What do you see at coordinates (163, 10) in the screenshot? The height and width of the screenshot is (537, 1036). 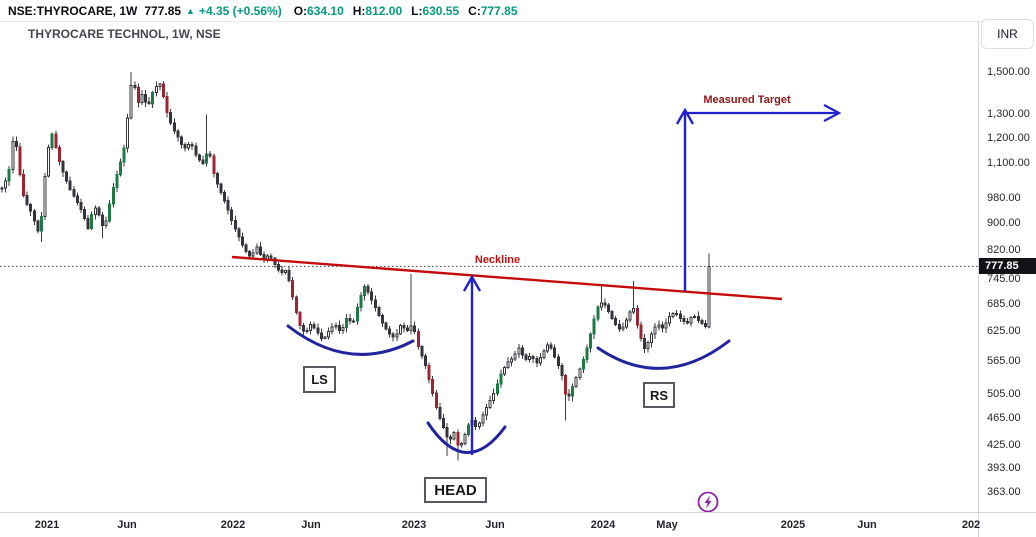 I see `last-price: 777.85` at bounding box center [163, 10].